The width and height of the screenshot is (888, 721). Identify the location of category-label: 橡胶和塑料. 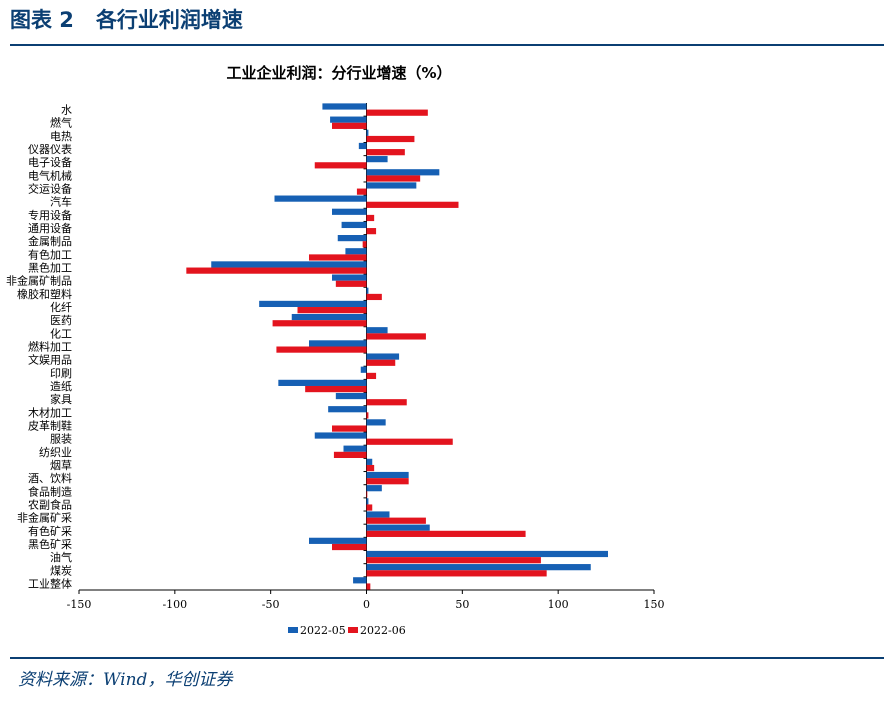
(44, 294).